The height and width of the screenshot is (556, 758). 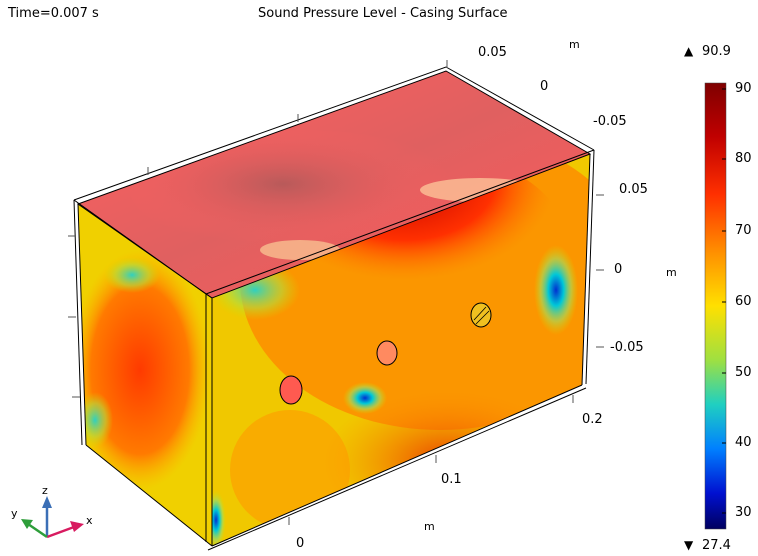 I want to click on x-tick-label: 0.1, so click(x=451, y=479).